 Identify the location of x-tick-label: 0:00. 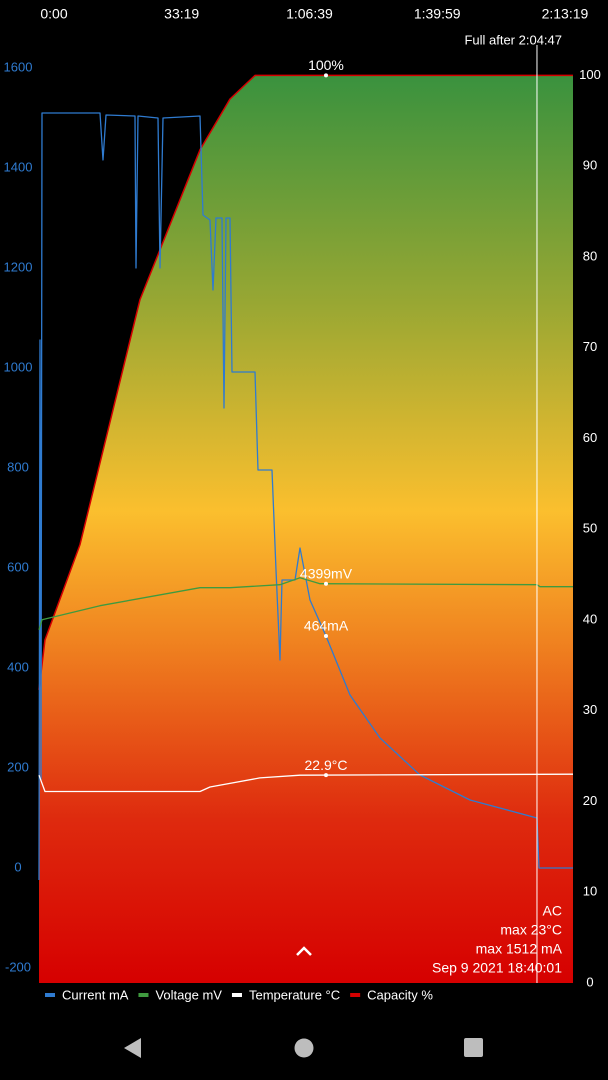
(53, 14).